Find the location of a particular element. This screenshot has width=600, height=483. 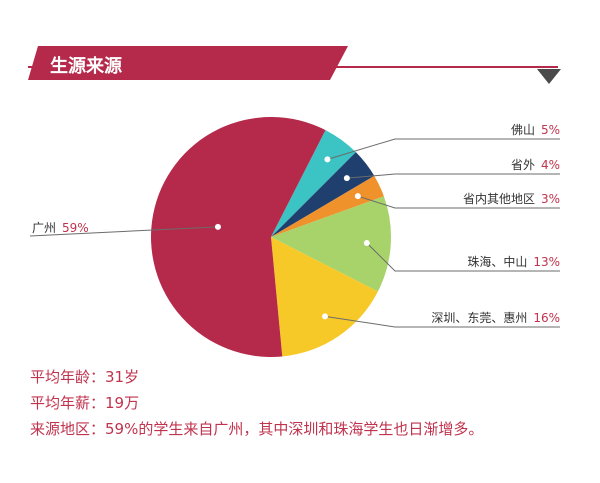

stat-average-age: 平均年龄：31岁 is located at coordinates (85, 377).